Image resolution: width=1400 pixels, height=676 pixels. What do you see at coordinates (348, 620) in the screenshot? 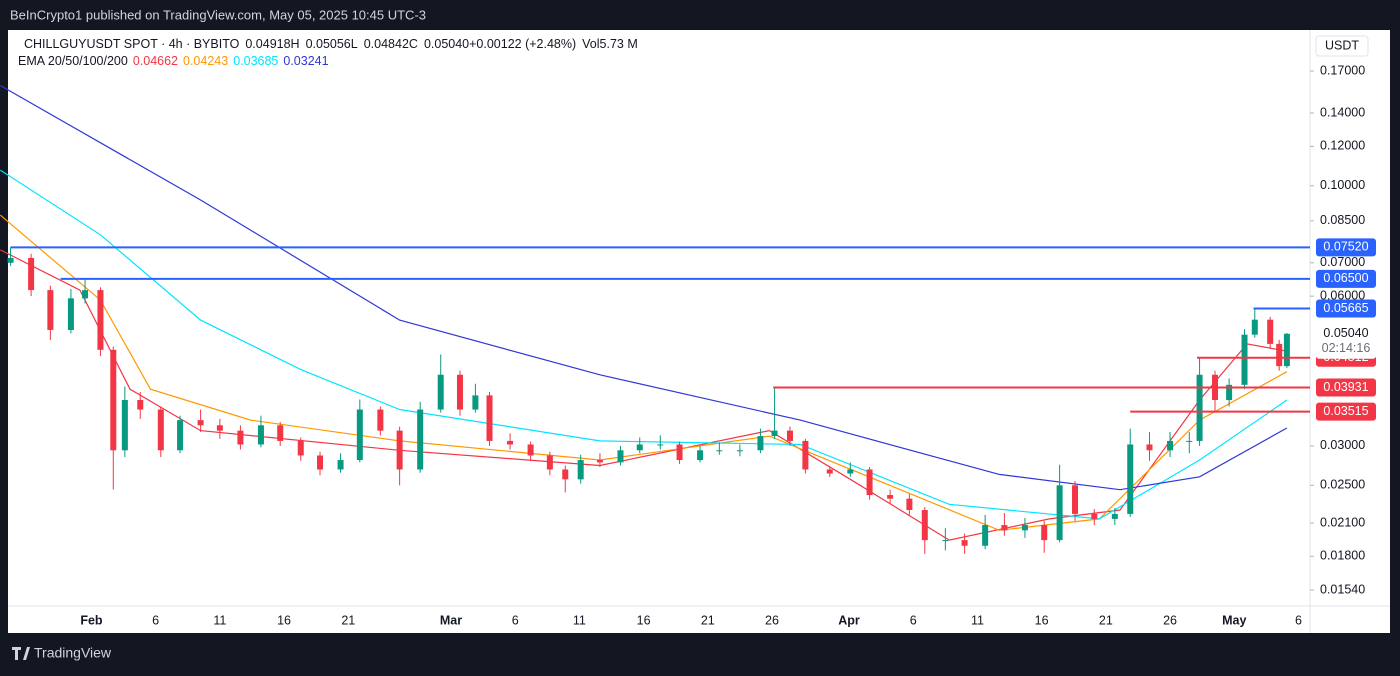
I see `x-tick-label: 21` at bounding box center [348, 620].